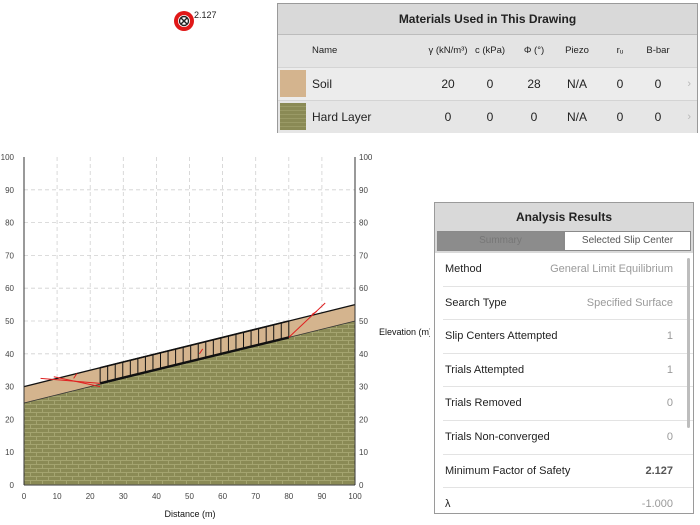 The image size is (700, 525). Describe the element at coordinates (9, 387) in the screenshot. I see `y-tick-label-left: 30` at that location.